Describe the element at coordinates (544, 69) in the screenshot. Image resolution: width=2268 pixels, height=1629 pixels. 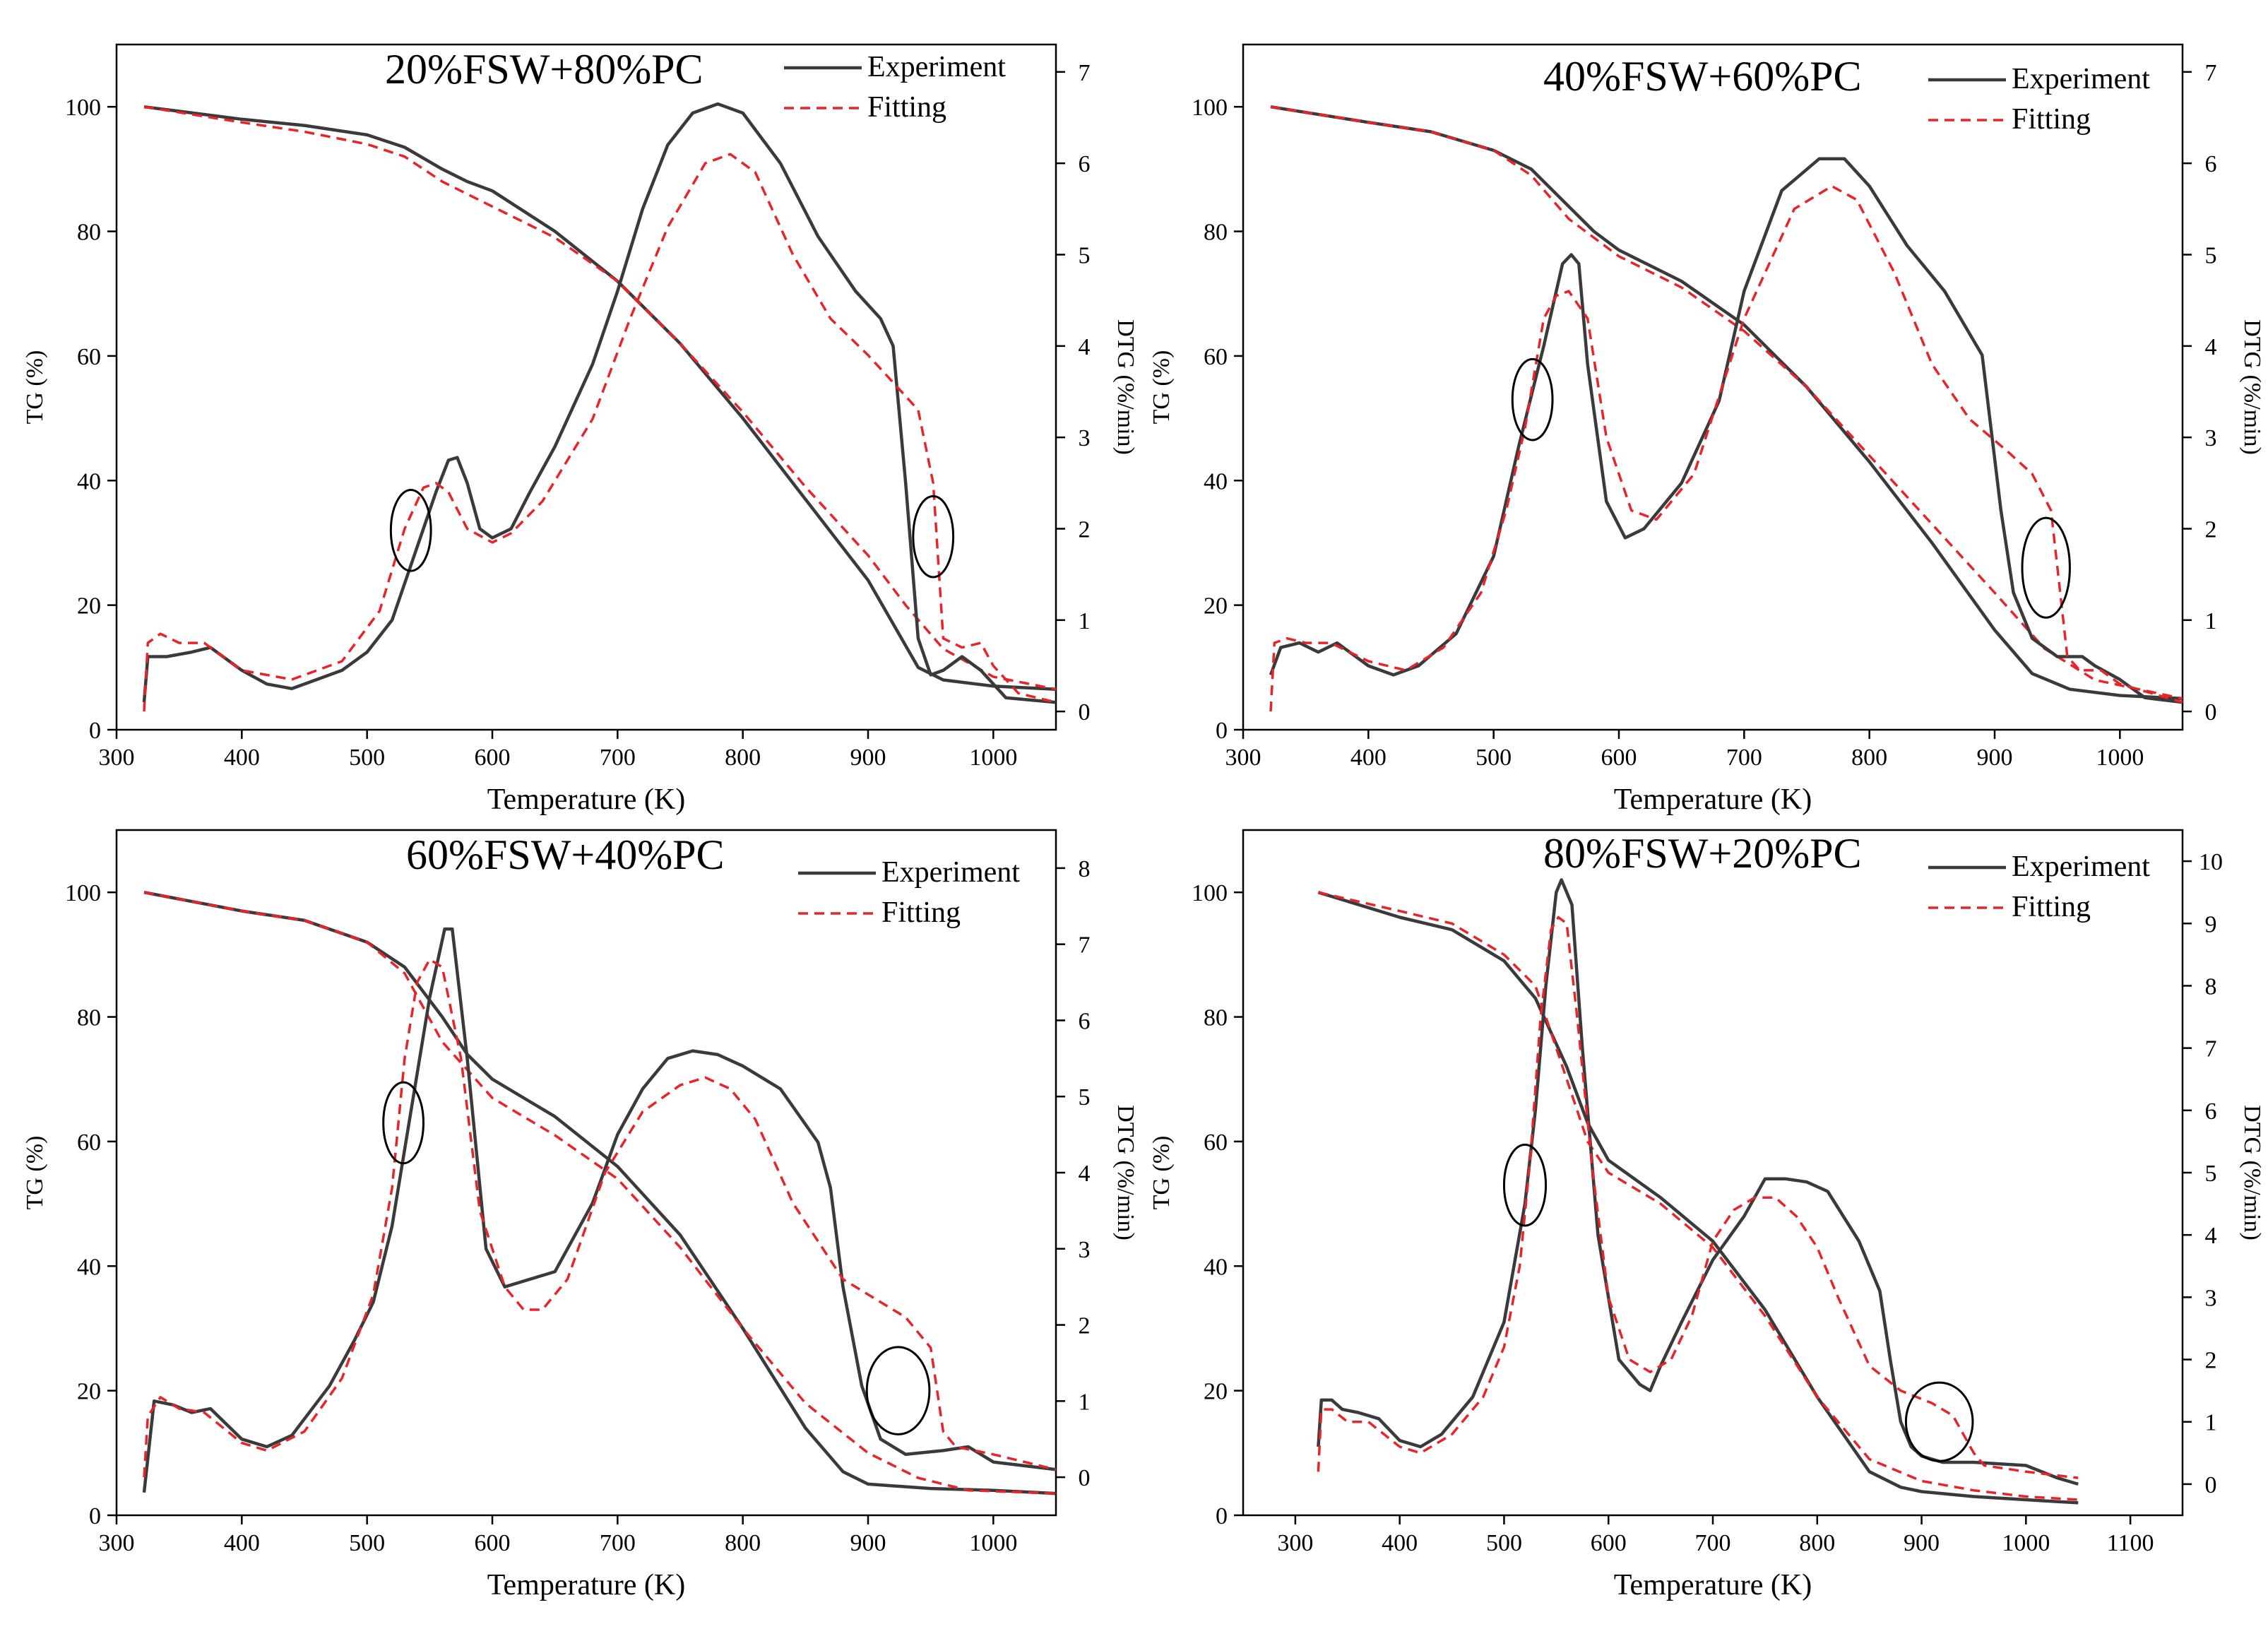
I see `chart-title: 20%FSW+80%PC` at that location.